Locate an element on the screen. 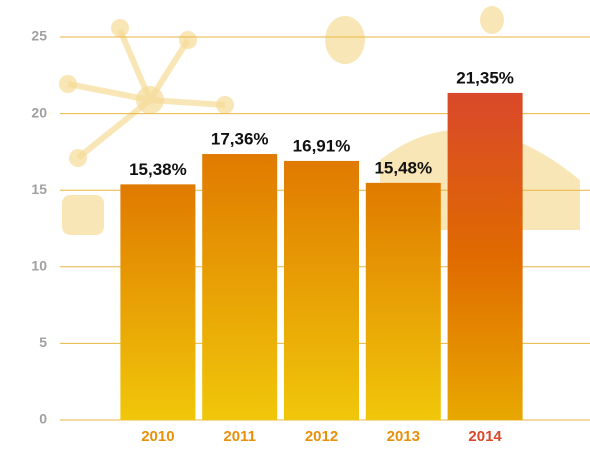  value-label: 21,35% is located at coordinates (485, 77).